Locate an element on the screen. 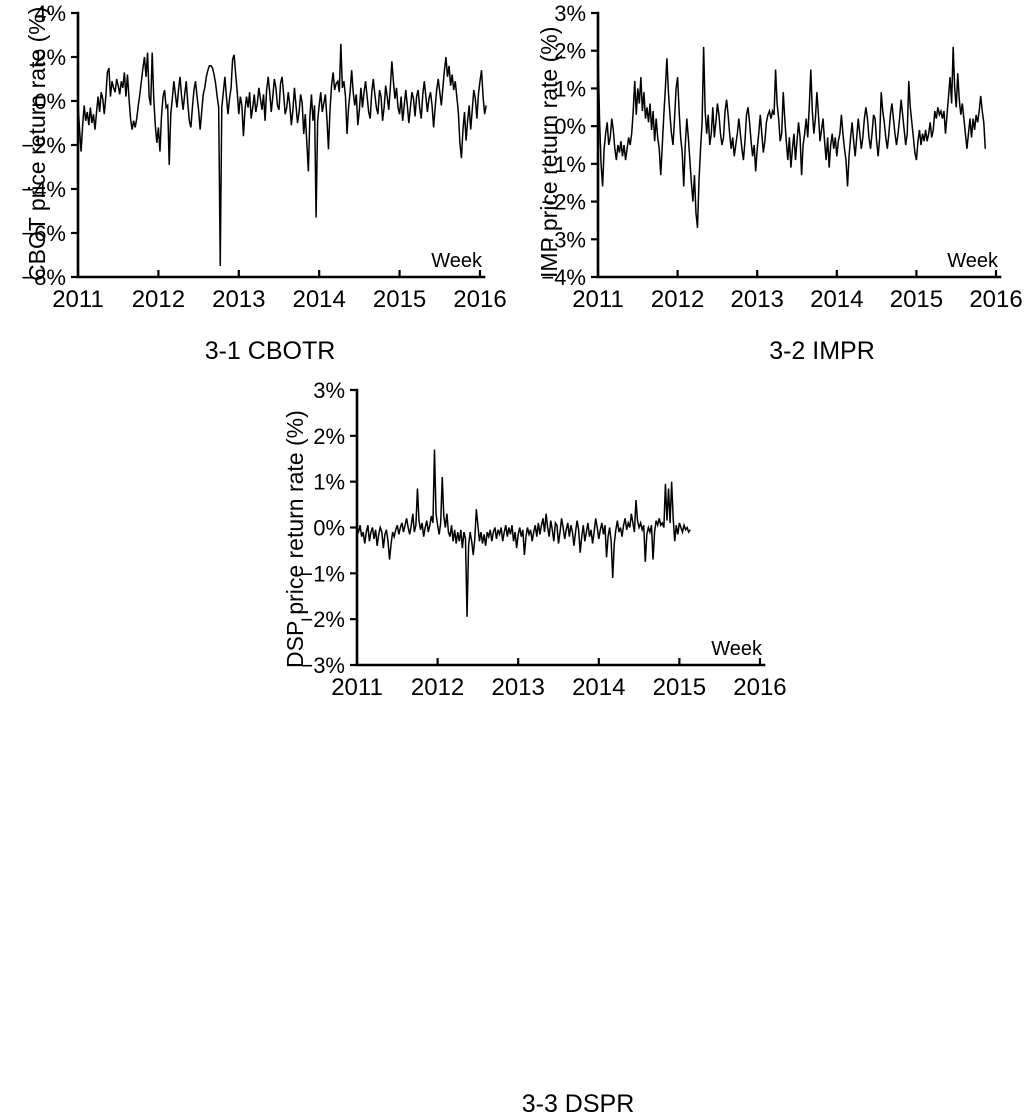 This screenshot has width=1024, height=1119. chart-caption-impr: 3-2 IMPR is located at coordinates (822, 351).